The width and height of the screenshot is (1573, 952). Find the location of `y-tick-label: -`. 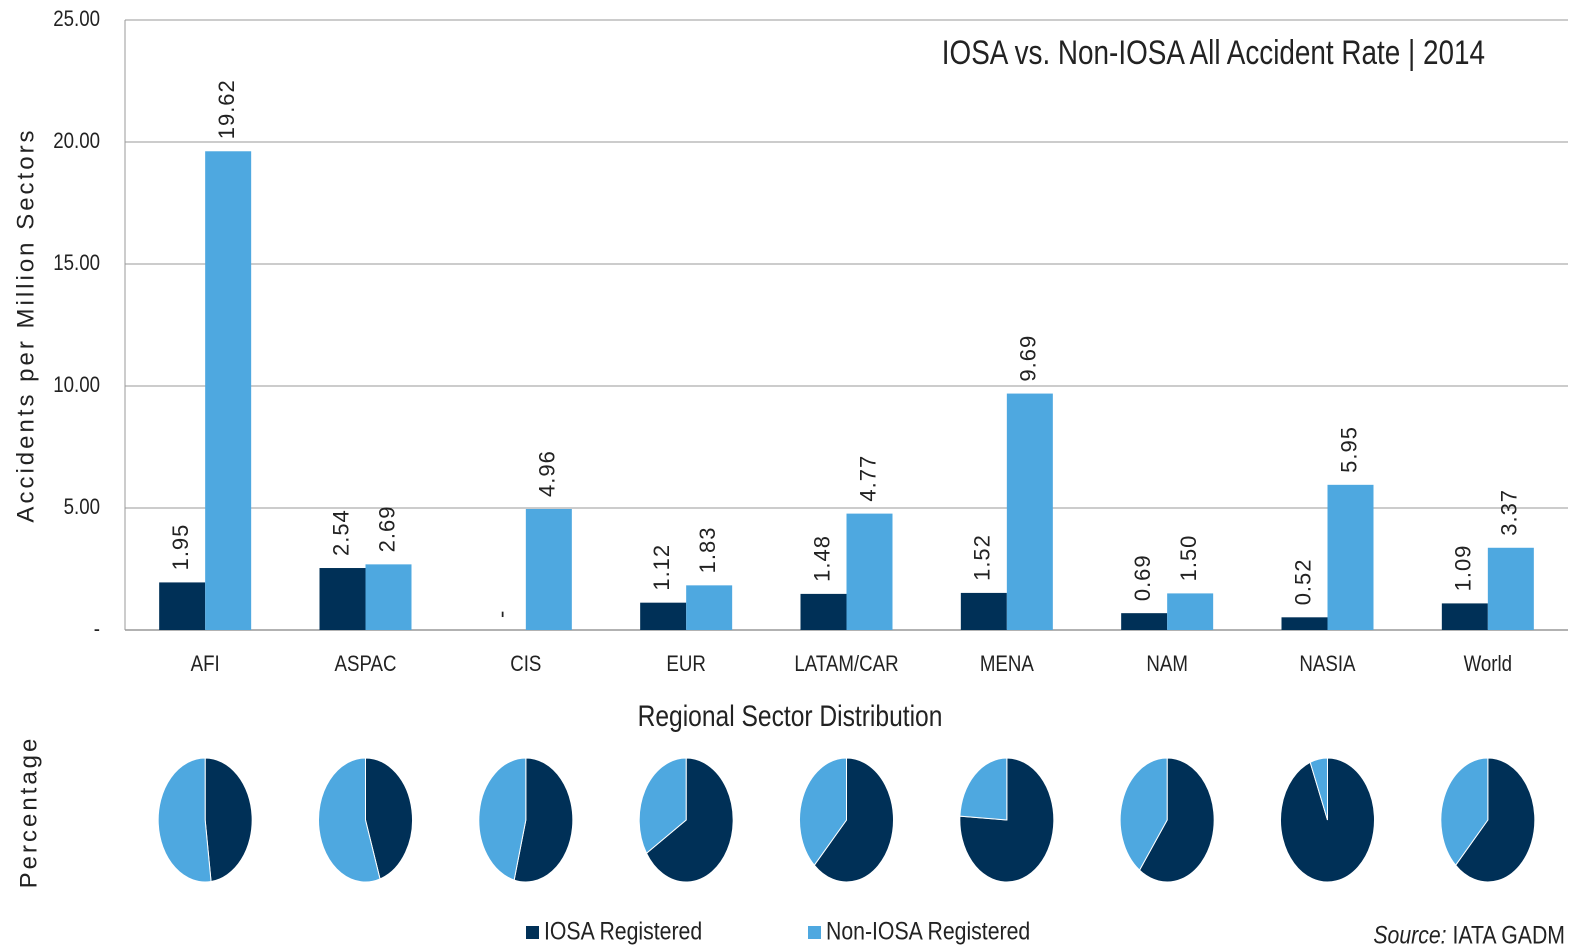

y-tick-label: - is located at coordinates (97, 629).